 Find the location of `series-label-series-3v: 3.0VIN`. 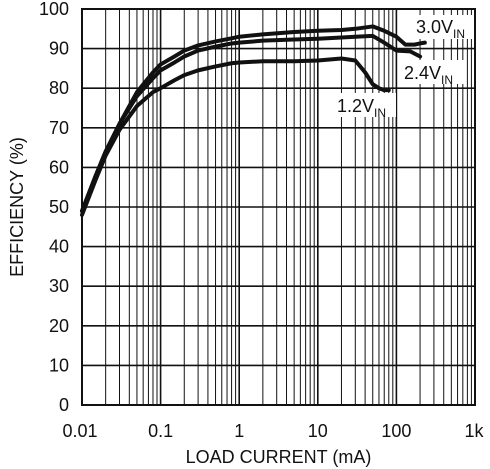

series-label-series-3v: 3.0VIN is located at coordinates (440, 29).